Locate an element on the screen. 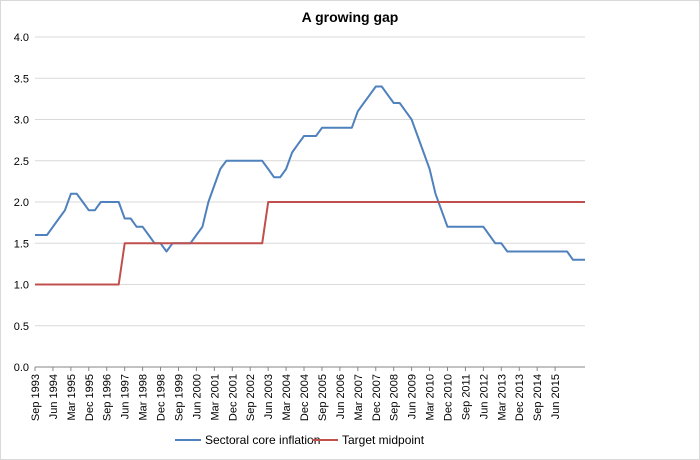 The image size is (700, 460). y-tick-label: 0.0 is located at coordinates (21, 368).